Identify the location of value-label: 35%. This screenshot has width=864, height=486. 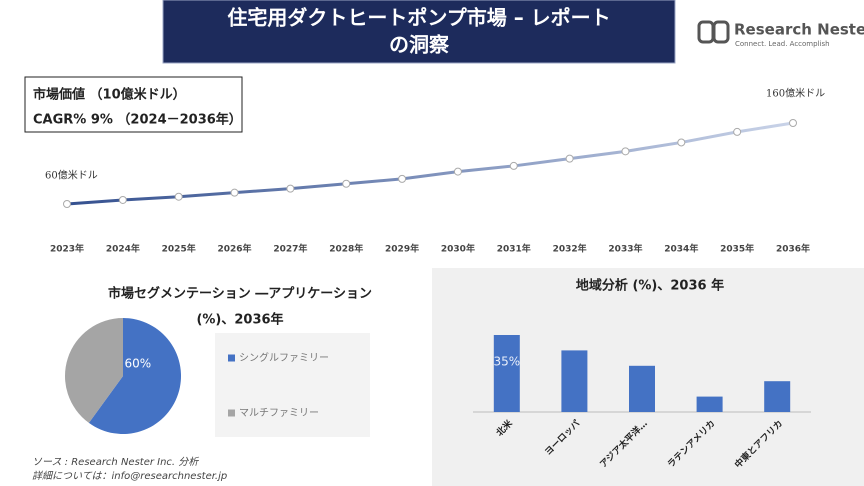
(506, 362).